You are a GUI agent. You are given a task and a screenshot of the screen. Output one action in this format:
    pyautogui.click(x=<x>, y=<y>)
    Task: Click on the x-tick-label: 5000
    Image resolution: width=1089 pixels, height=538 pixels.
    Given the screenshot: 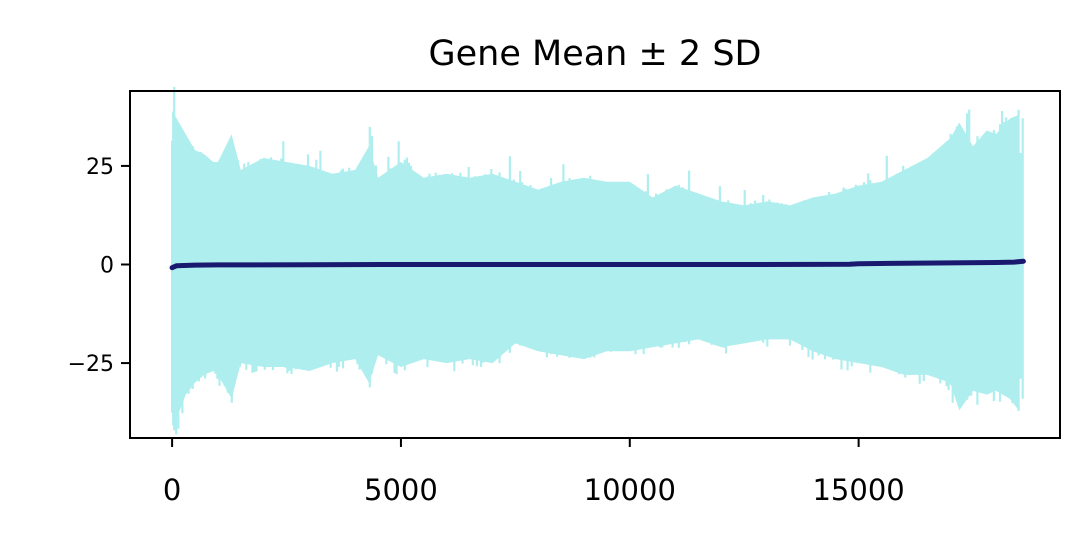 What is the action you would take?
    pyautogui.click(x=401, y=490)
    